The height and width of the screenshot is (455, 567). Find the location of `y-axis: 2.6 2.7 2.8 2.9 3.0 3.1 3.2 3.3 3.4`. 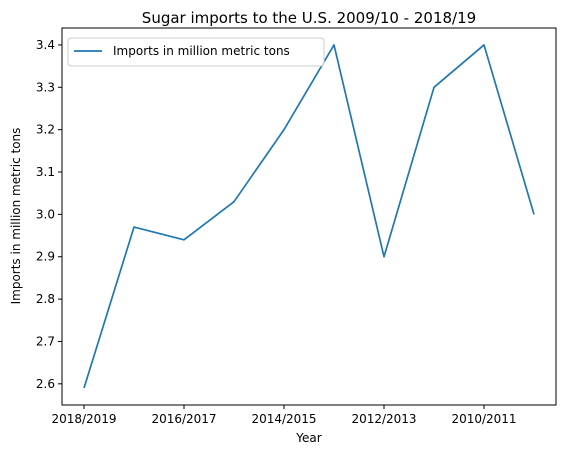

y-axis: 2.6 2.7 2.8 2.9 3.0 3.1 3.2 3.3 3.4 is located at coordinates (49, 214).